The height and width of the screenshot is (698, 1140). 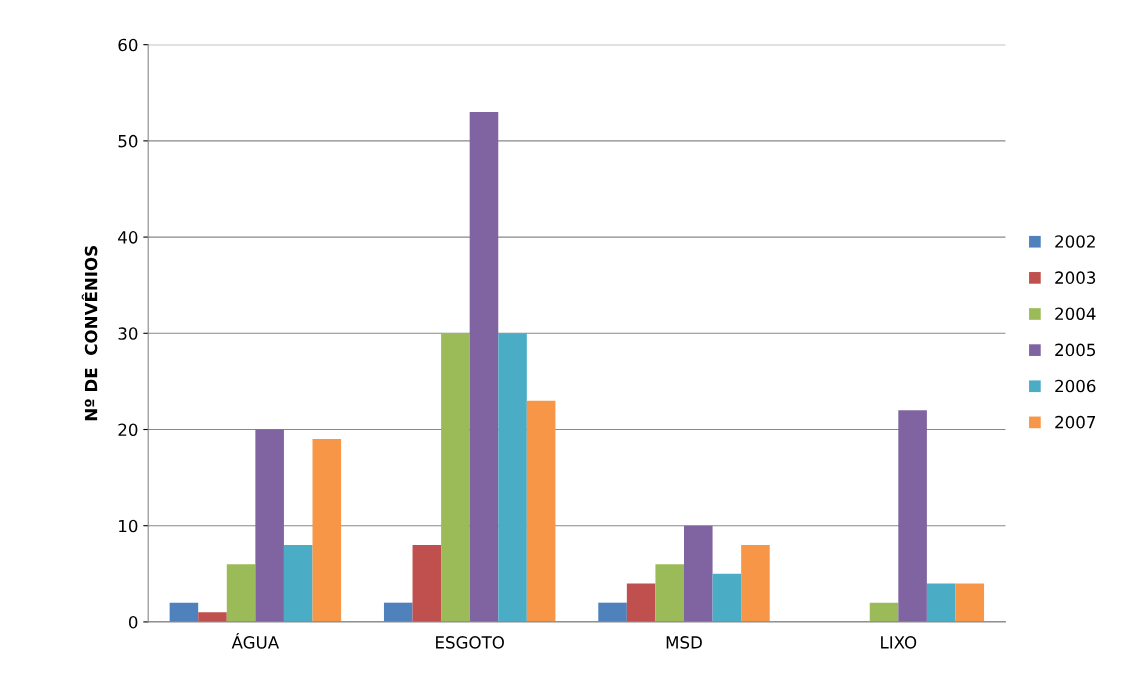 I want to click on legend-label: 2003, so click(x=1075, y=277).